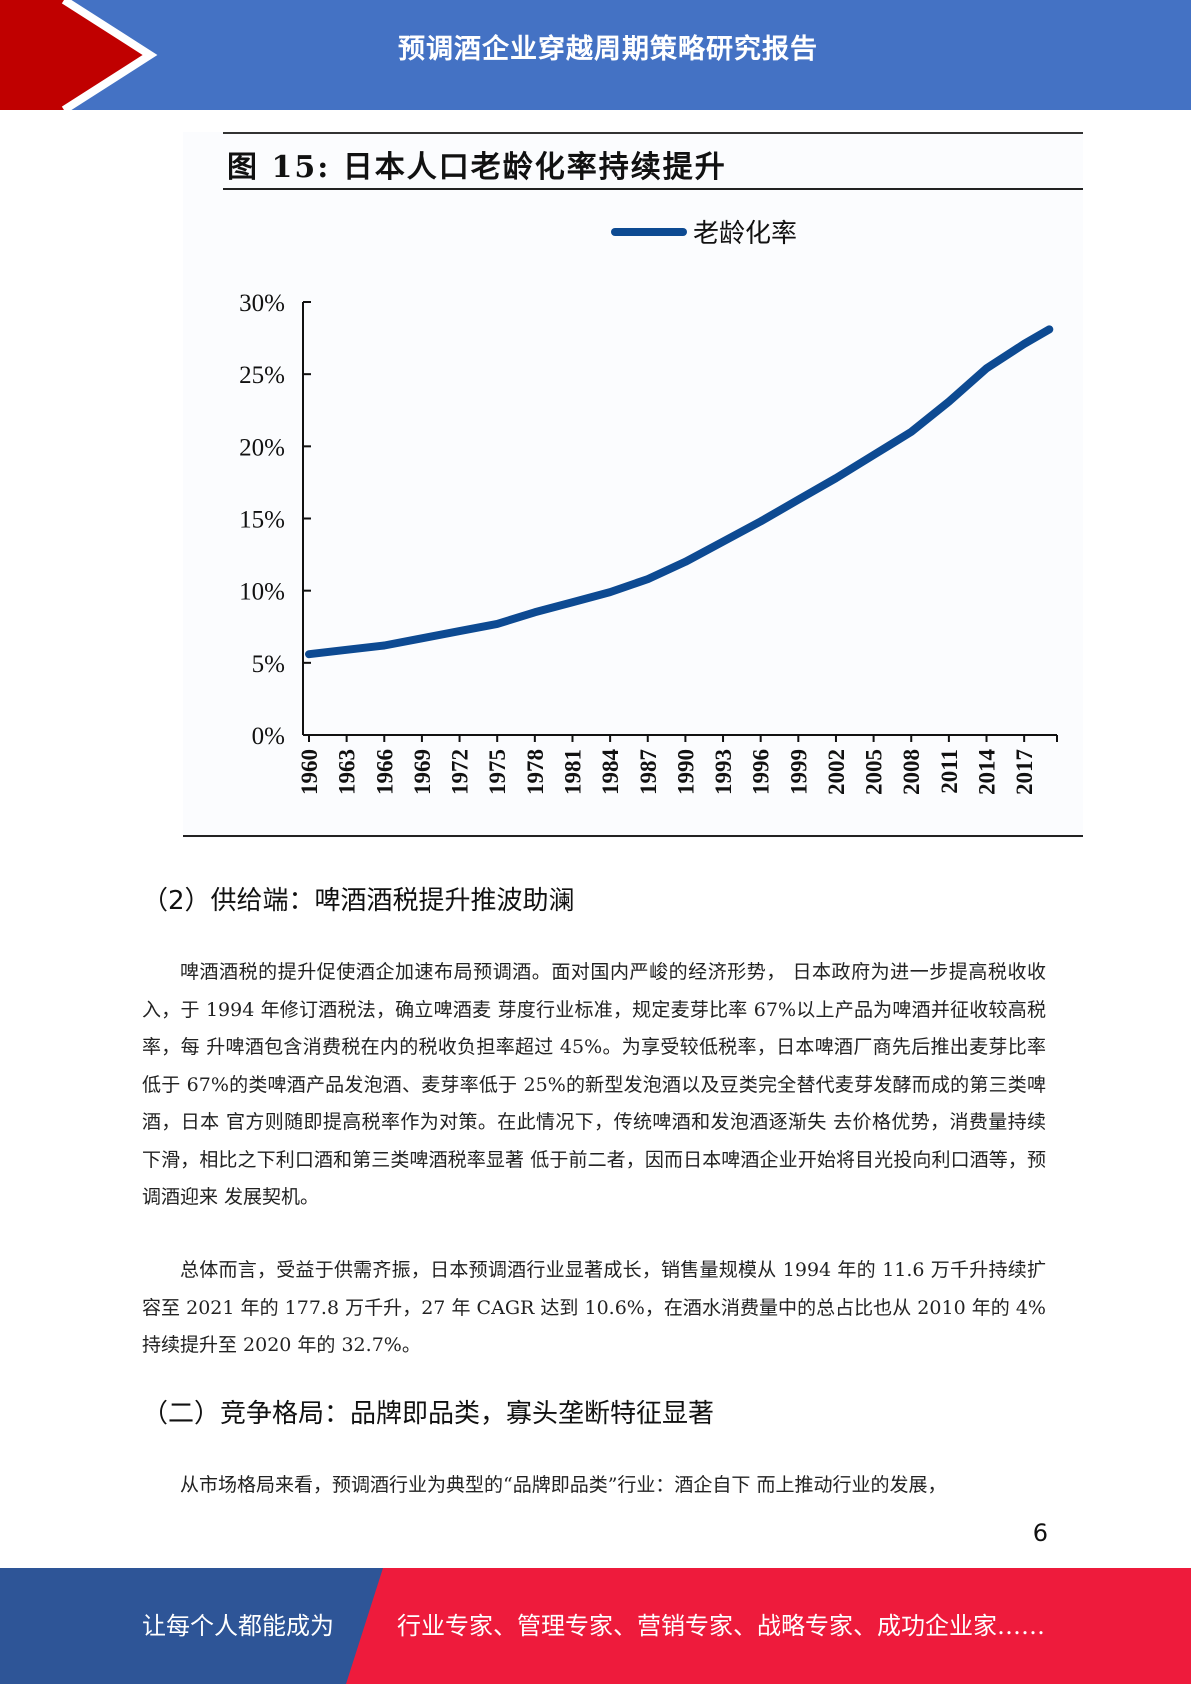 This screenshot has width=1191, height=1684. I want to click on x-tick-label: 2008, so click(911, 772).